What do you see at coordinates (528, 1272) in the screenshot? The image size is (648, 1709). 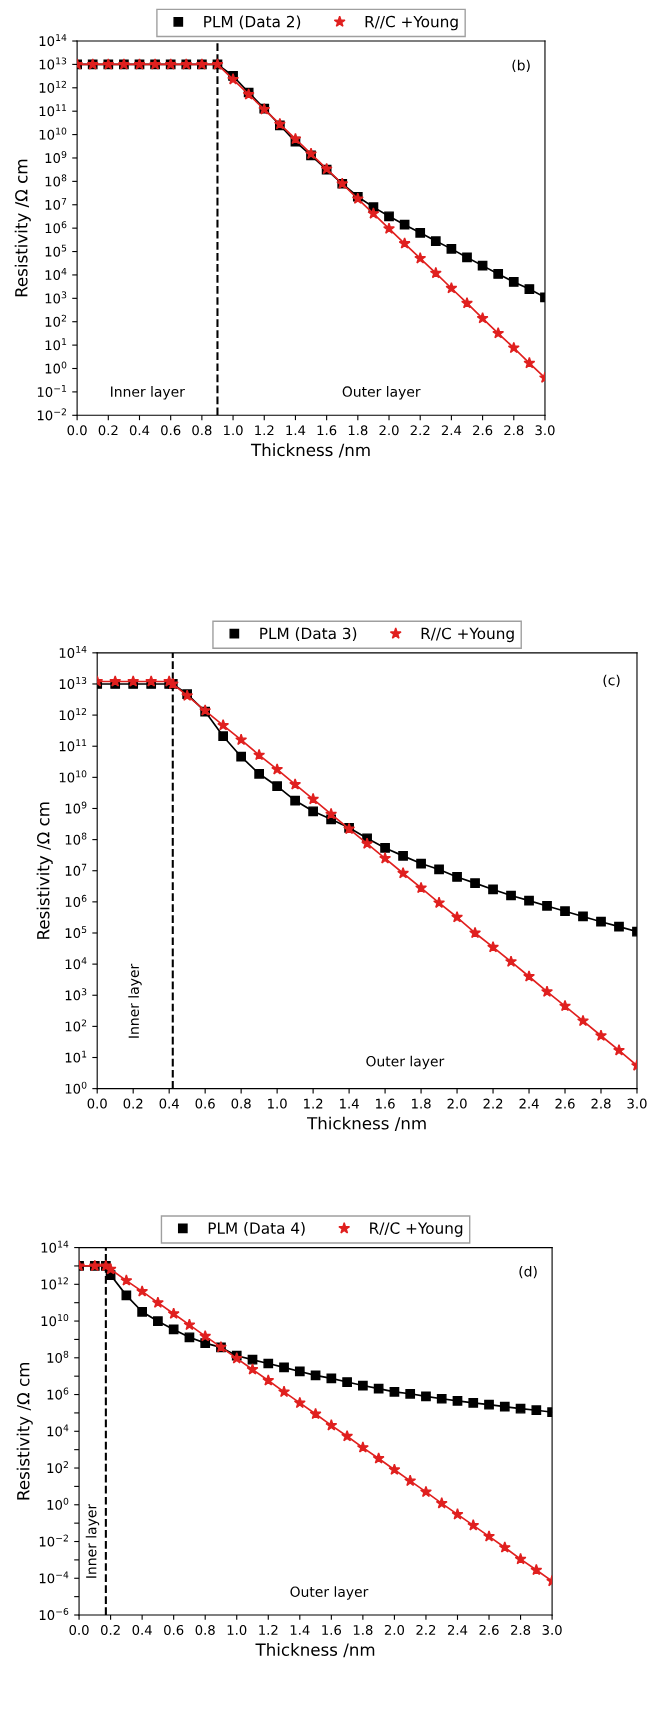 I see `annotation: (d)` at bounding box center [528, 1272].